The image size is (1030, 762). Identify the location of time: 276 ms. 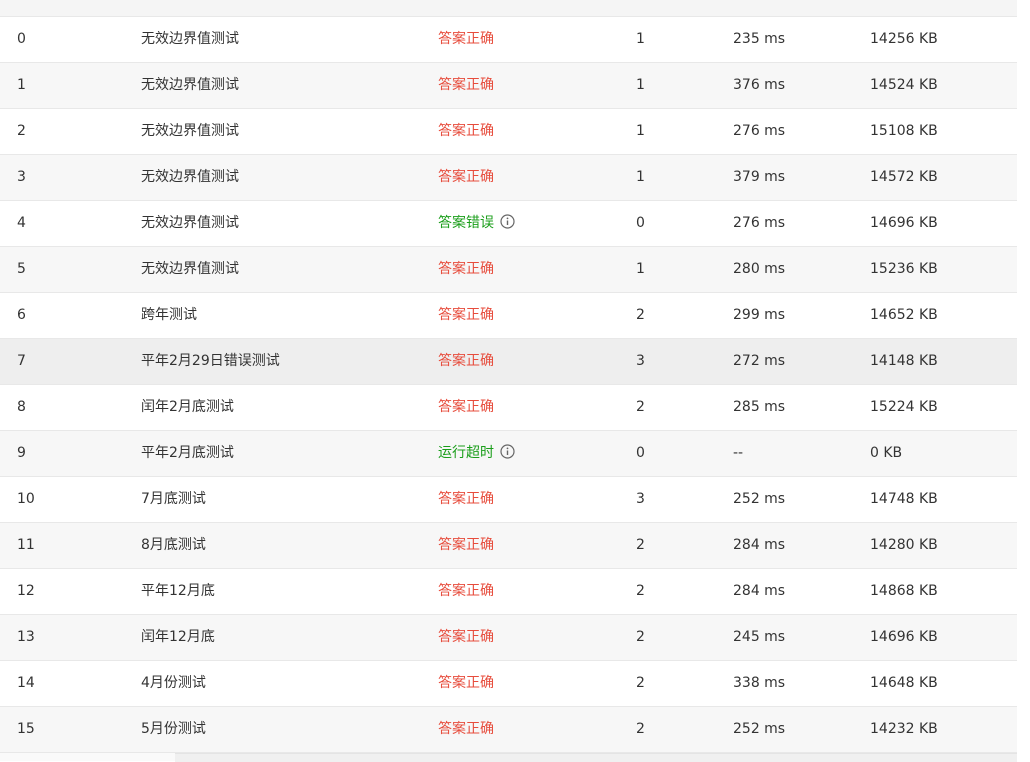
(759, 131).